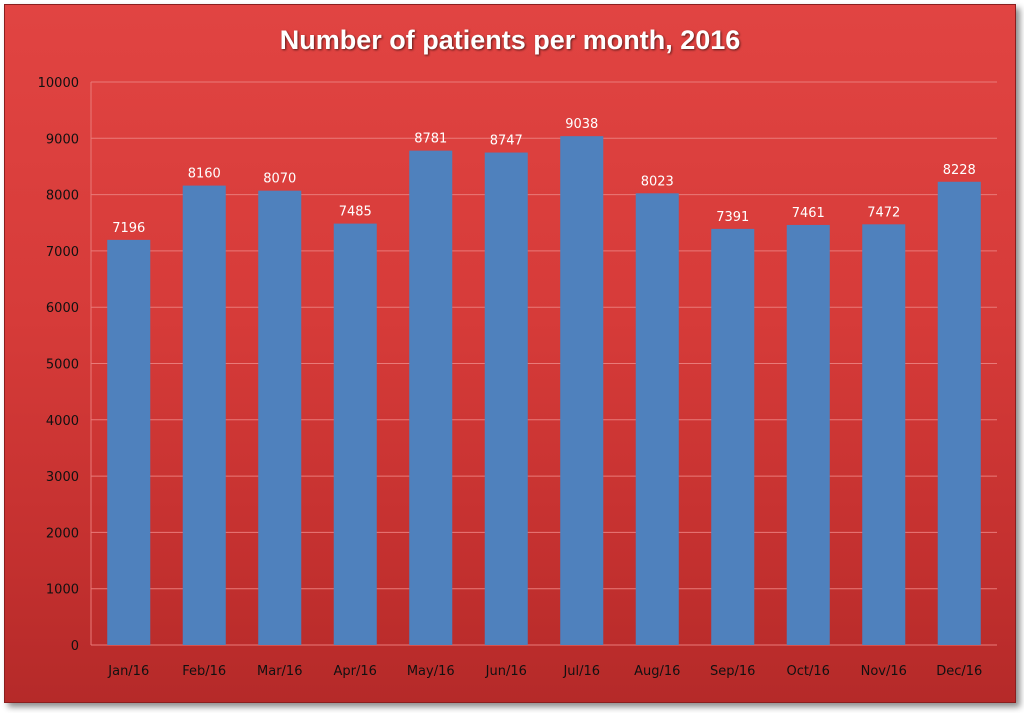  What do you see at coordinates (62, 590) in the screenshot?
I see `y-tick-label: 1000` at bounding box center [62, 590].